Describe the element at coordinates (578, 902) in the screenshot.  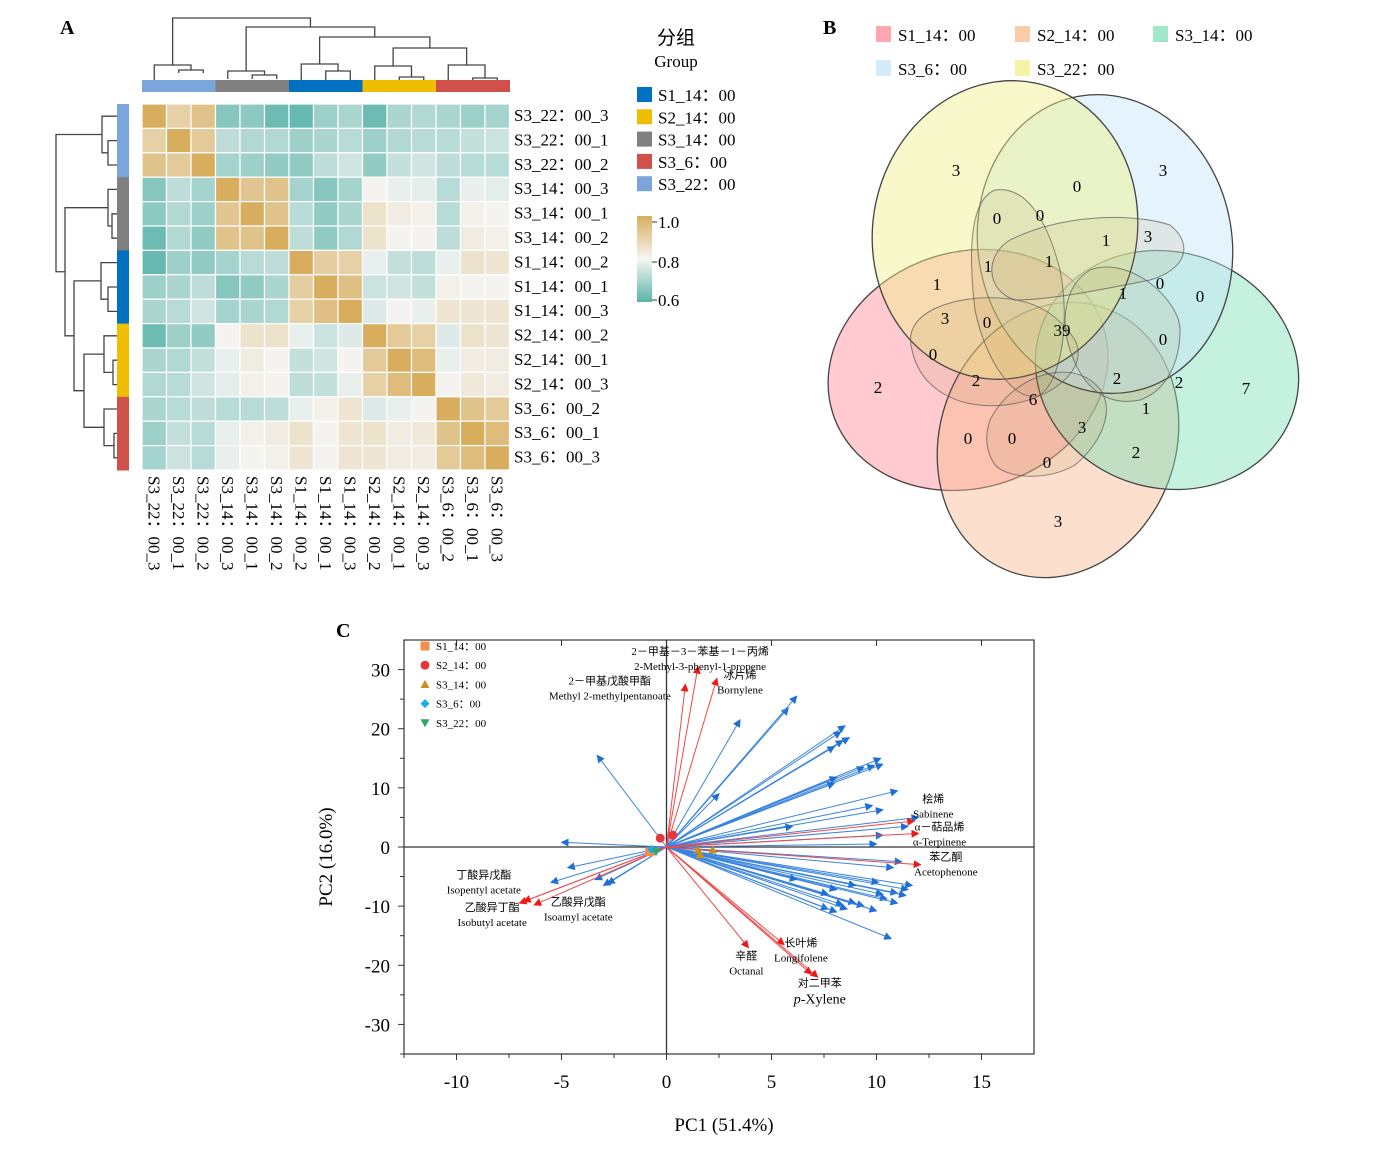
I see `annotation-cn: 乙酸异戊酯` at that location.